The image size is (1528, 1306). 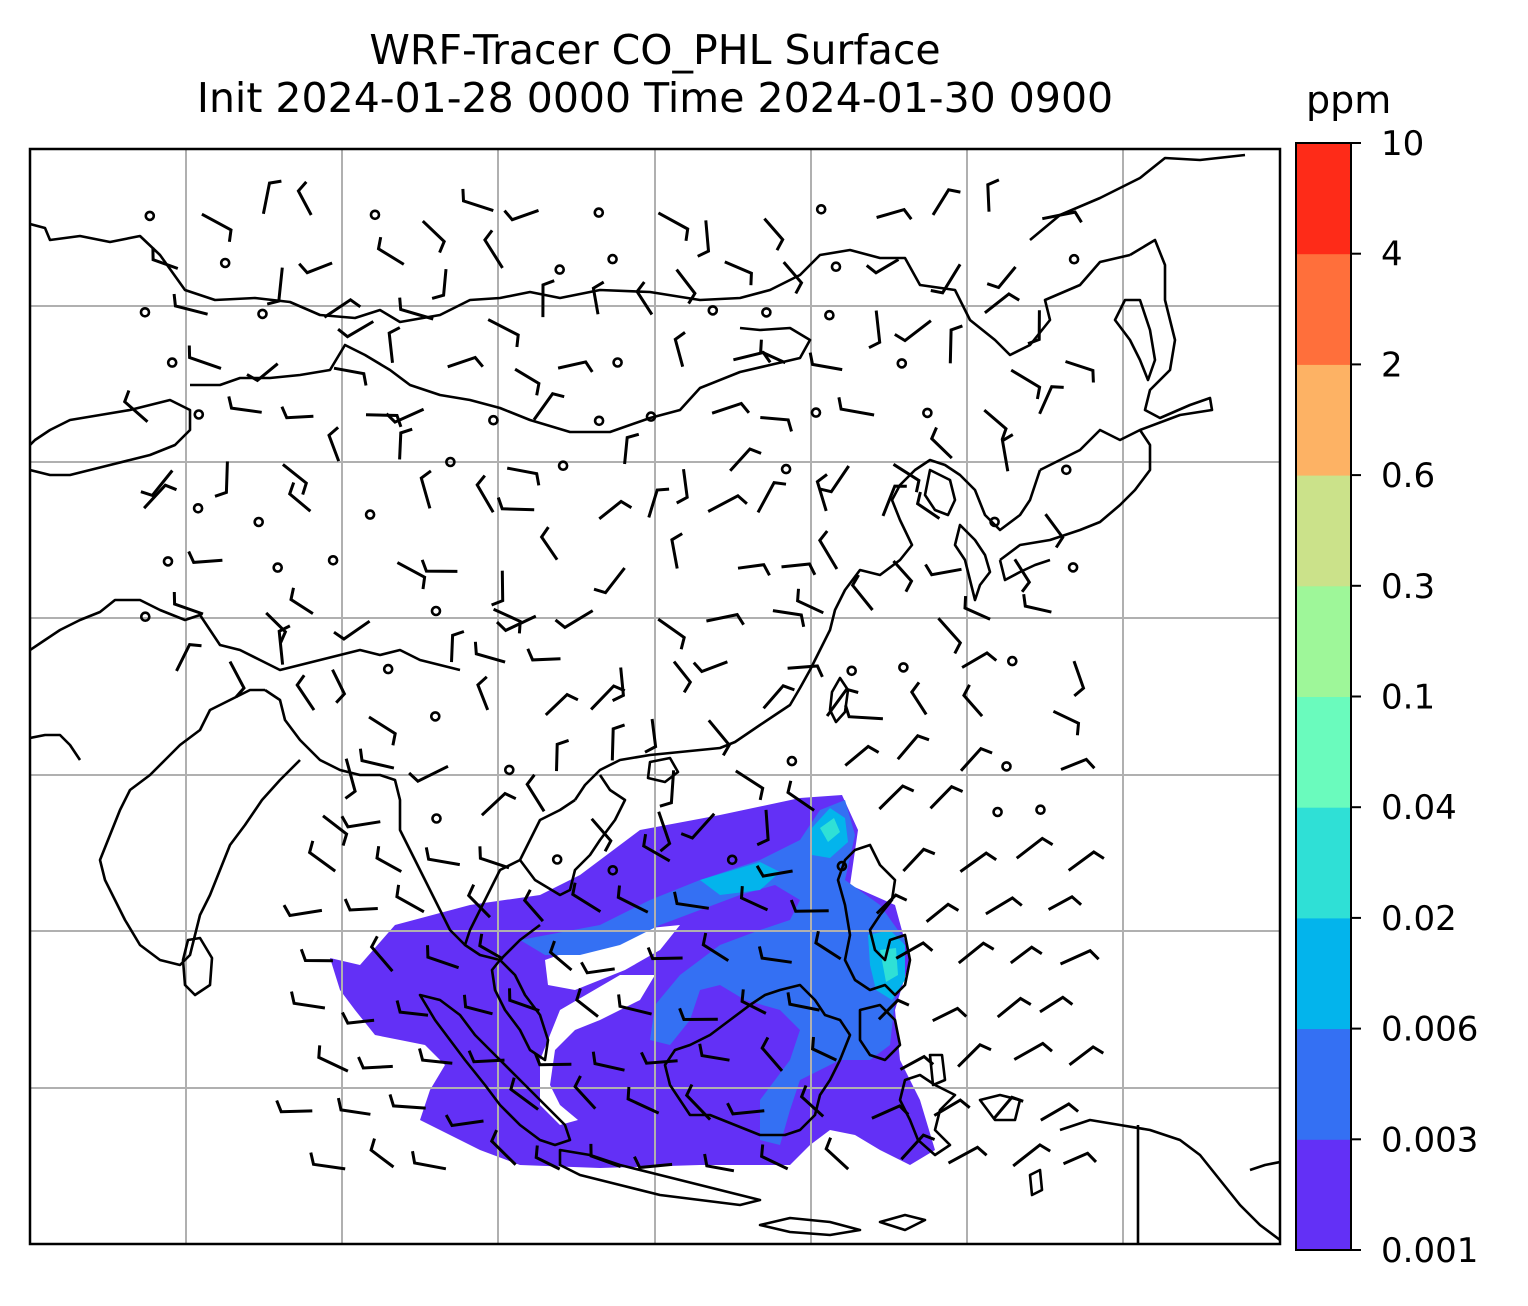 I want to click on colorbar-tick-label: 10, so click(x=1402, y=144).